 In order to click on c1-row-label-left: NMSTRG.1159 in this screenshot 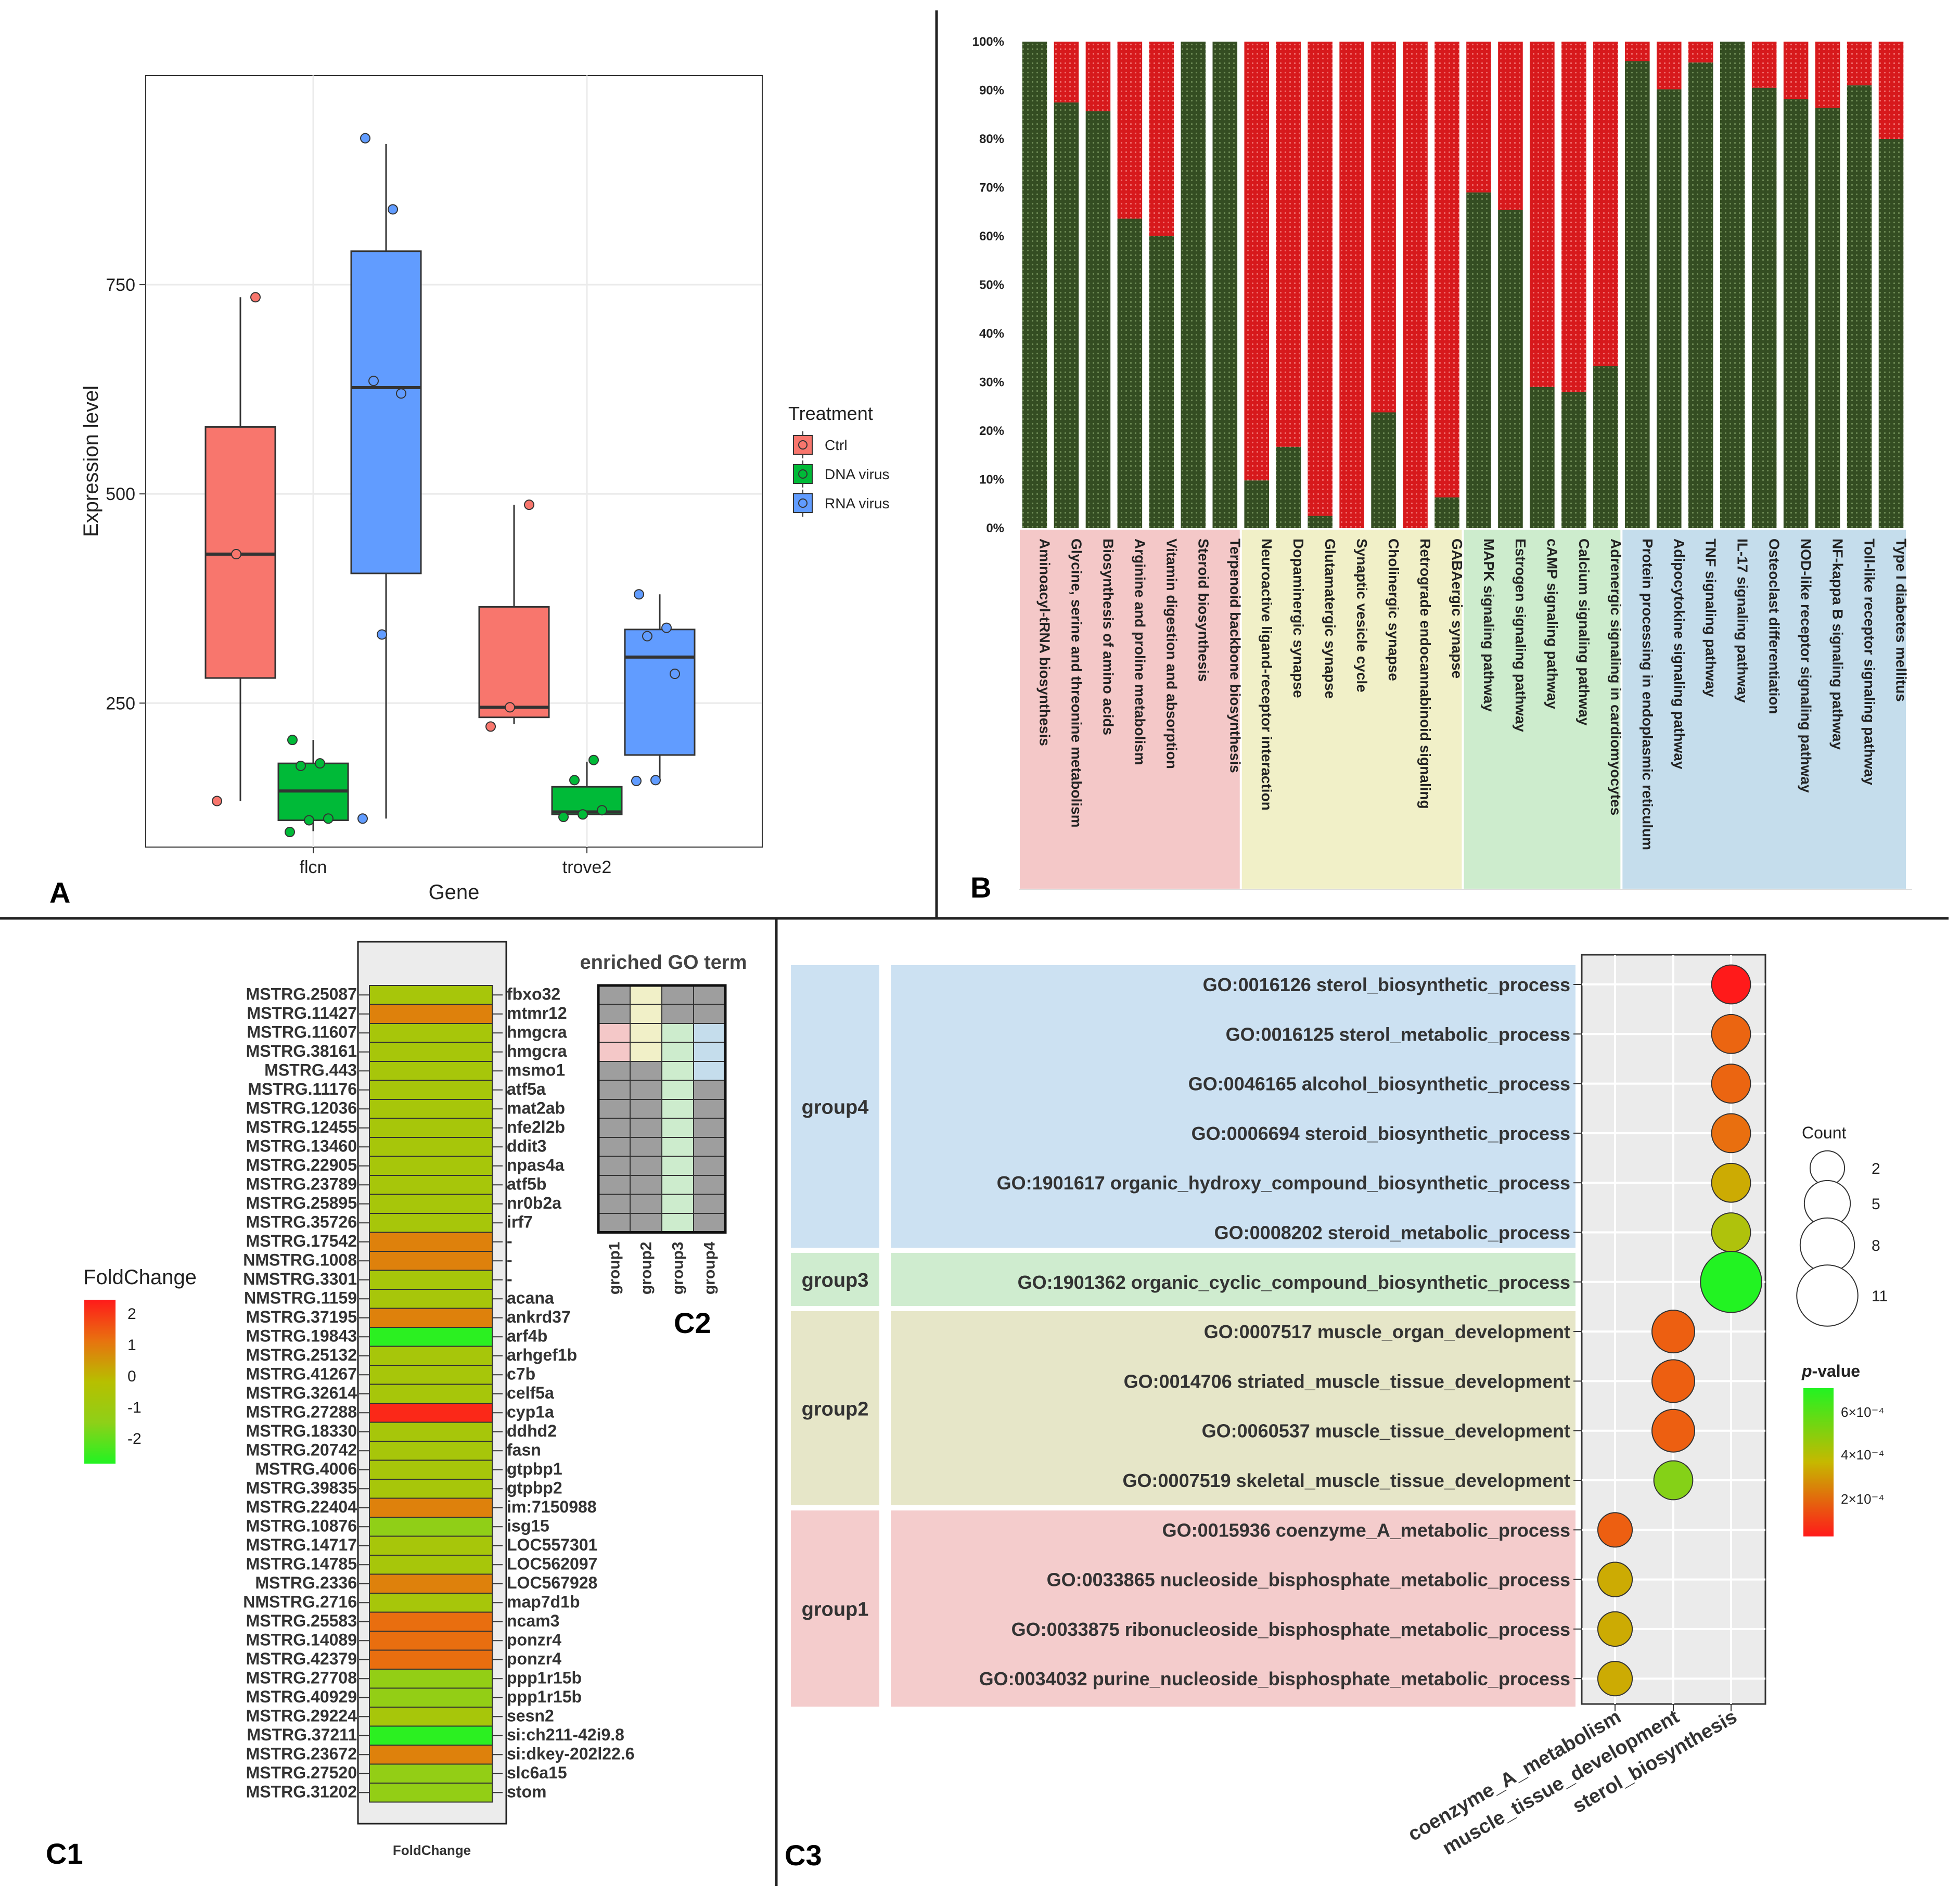, I will do `click(300, 1299)`.